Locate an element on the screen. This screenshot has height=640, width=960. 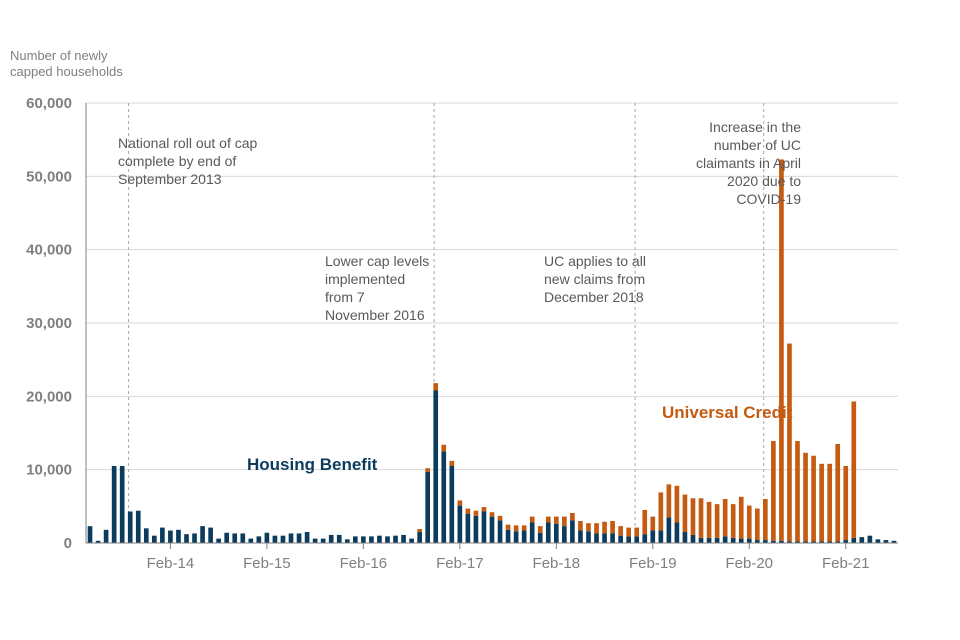
x-tick-label: Feb-18 is located at coordinates (557, 563).